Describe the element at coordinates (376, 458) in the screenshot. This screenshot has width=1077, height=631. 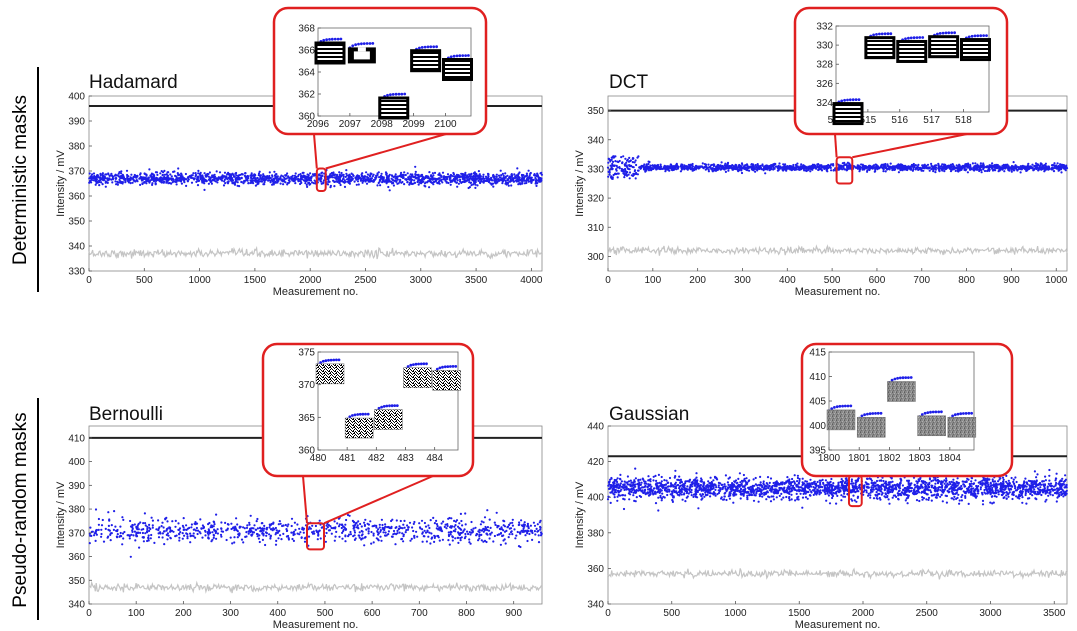
I see `inset-x-tick-label: 482` at that location.